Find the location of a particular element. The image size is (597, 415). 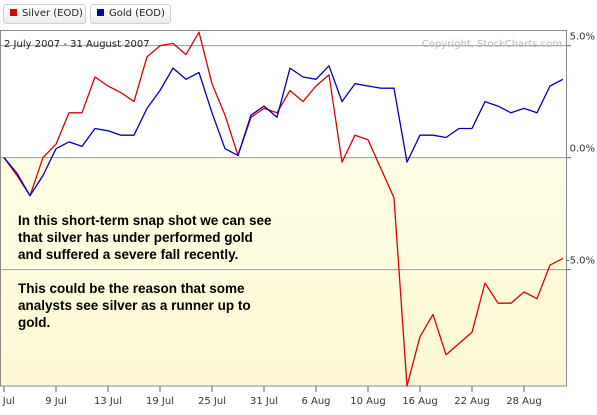

x-tick-label: 22 Aug is located at coordinates (471, 401).